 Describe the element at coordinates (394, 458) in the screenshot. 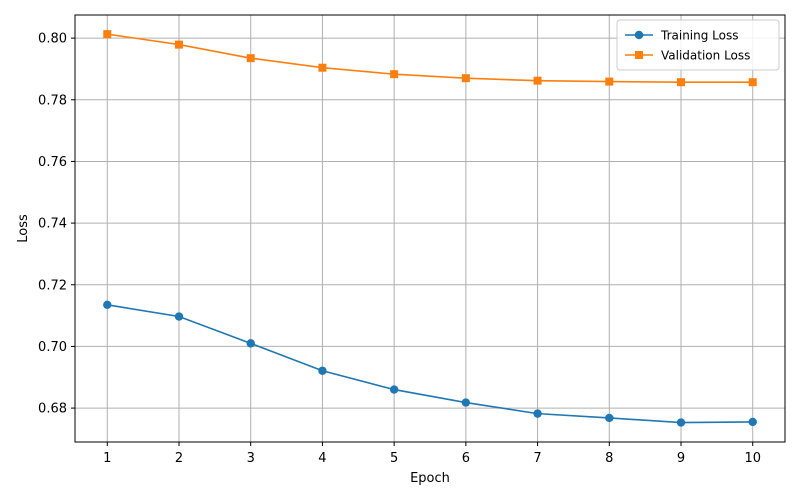

I see `x-tick-label: 5` at that location.